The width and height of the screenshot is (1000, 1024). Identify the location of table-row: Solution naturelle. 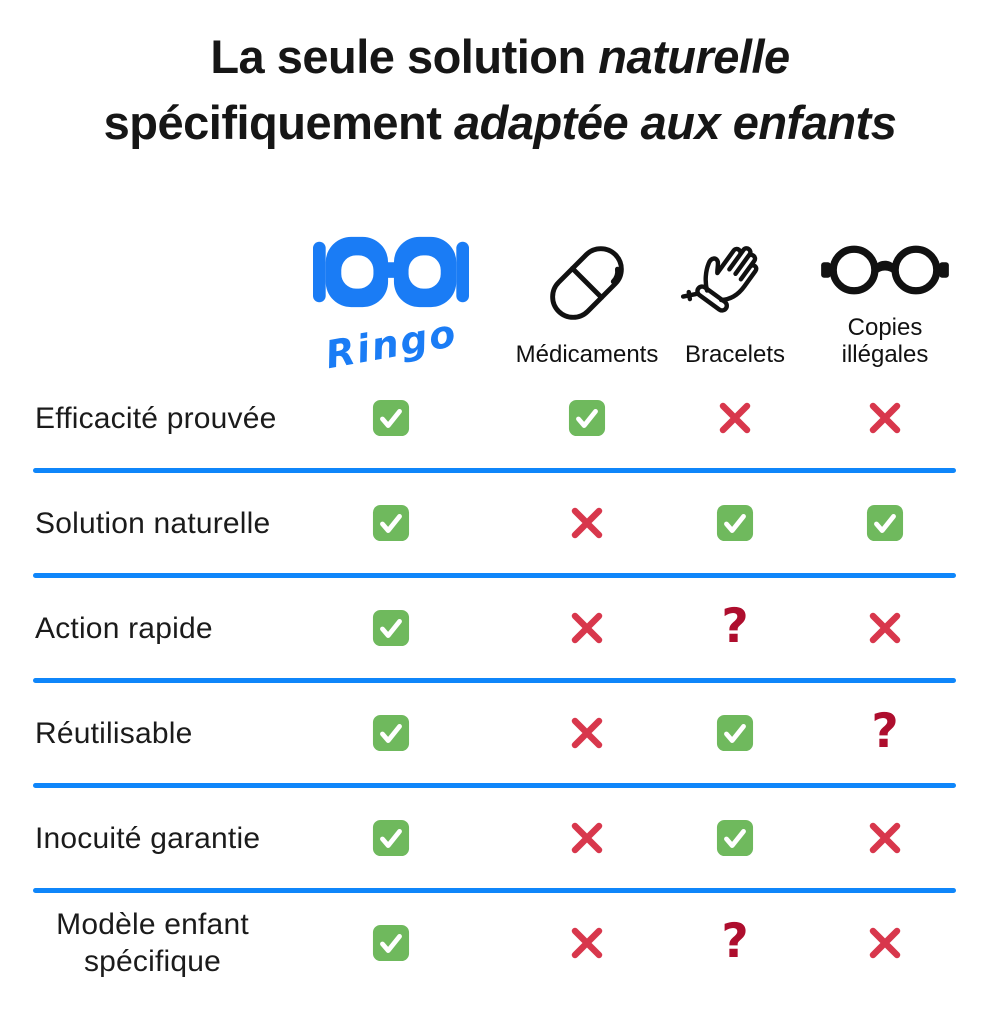
(500, 523).